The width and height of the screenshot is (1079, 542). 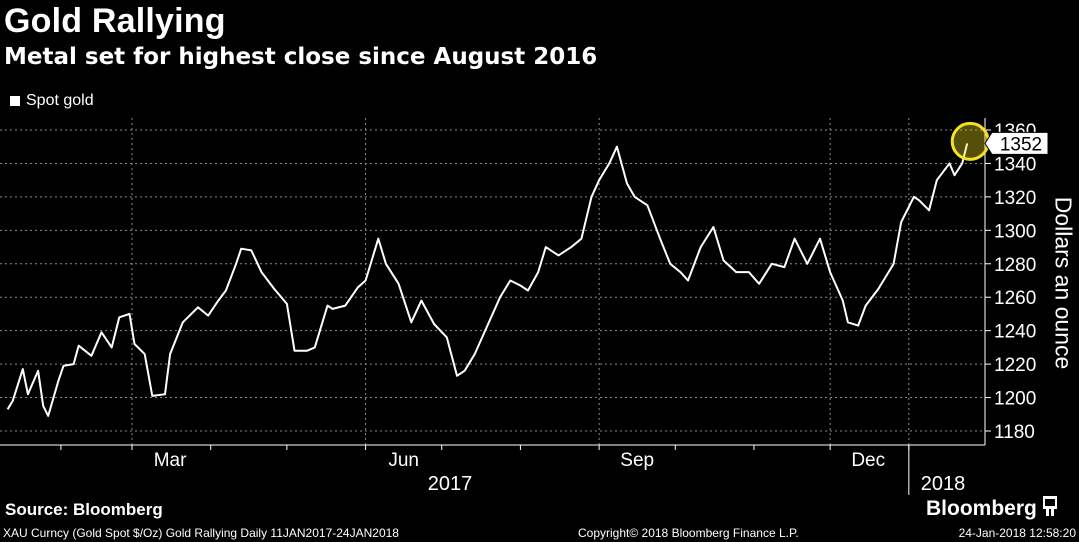 I want to click on x-month-label: Dec, so click(x=868, y=460).